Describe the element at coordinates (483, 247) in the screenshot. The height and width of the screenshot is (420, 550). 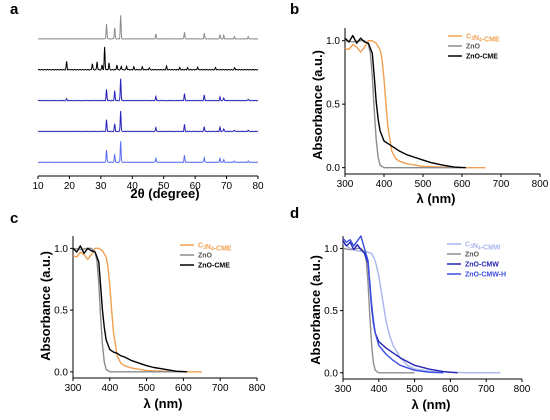
I see `legend-entry-label: C3N4-CMW` at that location.